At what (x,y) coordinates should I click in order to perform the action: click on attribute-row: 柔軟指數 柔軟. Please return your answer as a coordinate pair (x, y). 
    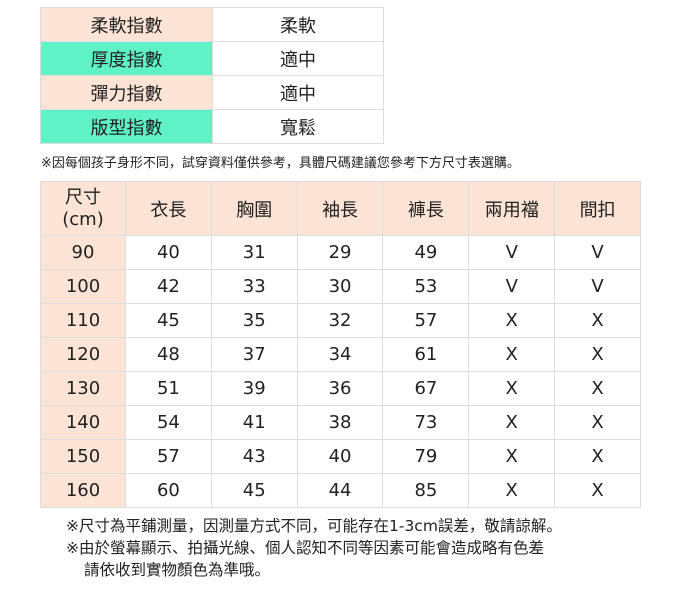
    Looking at the image, I should click on (212, 24).